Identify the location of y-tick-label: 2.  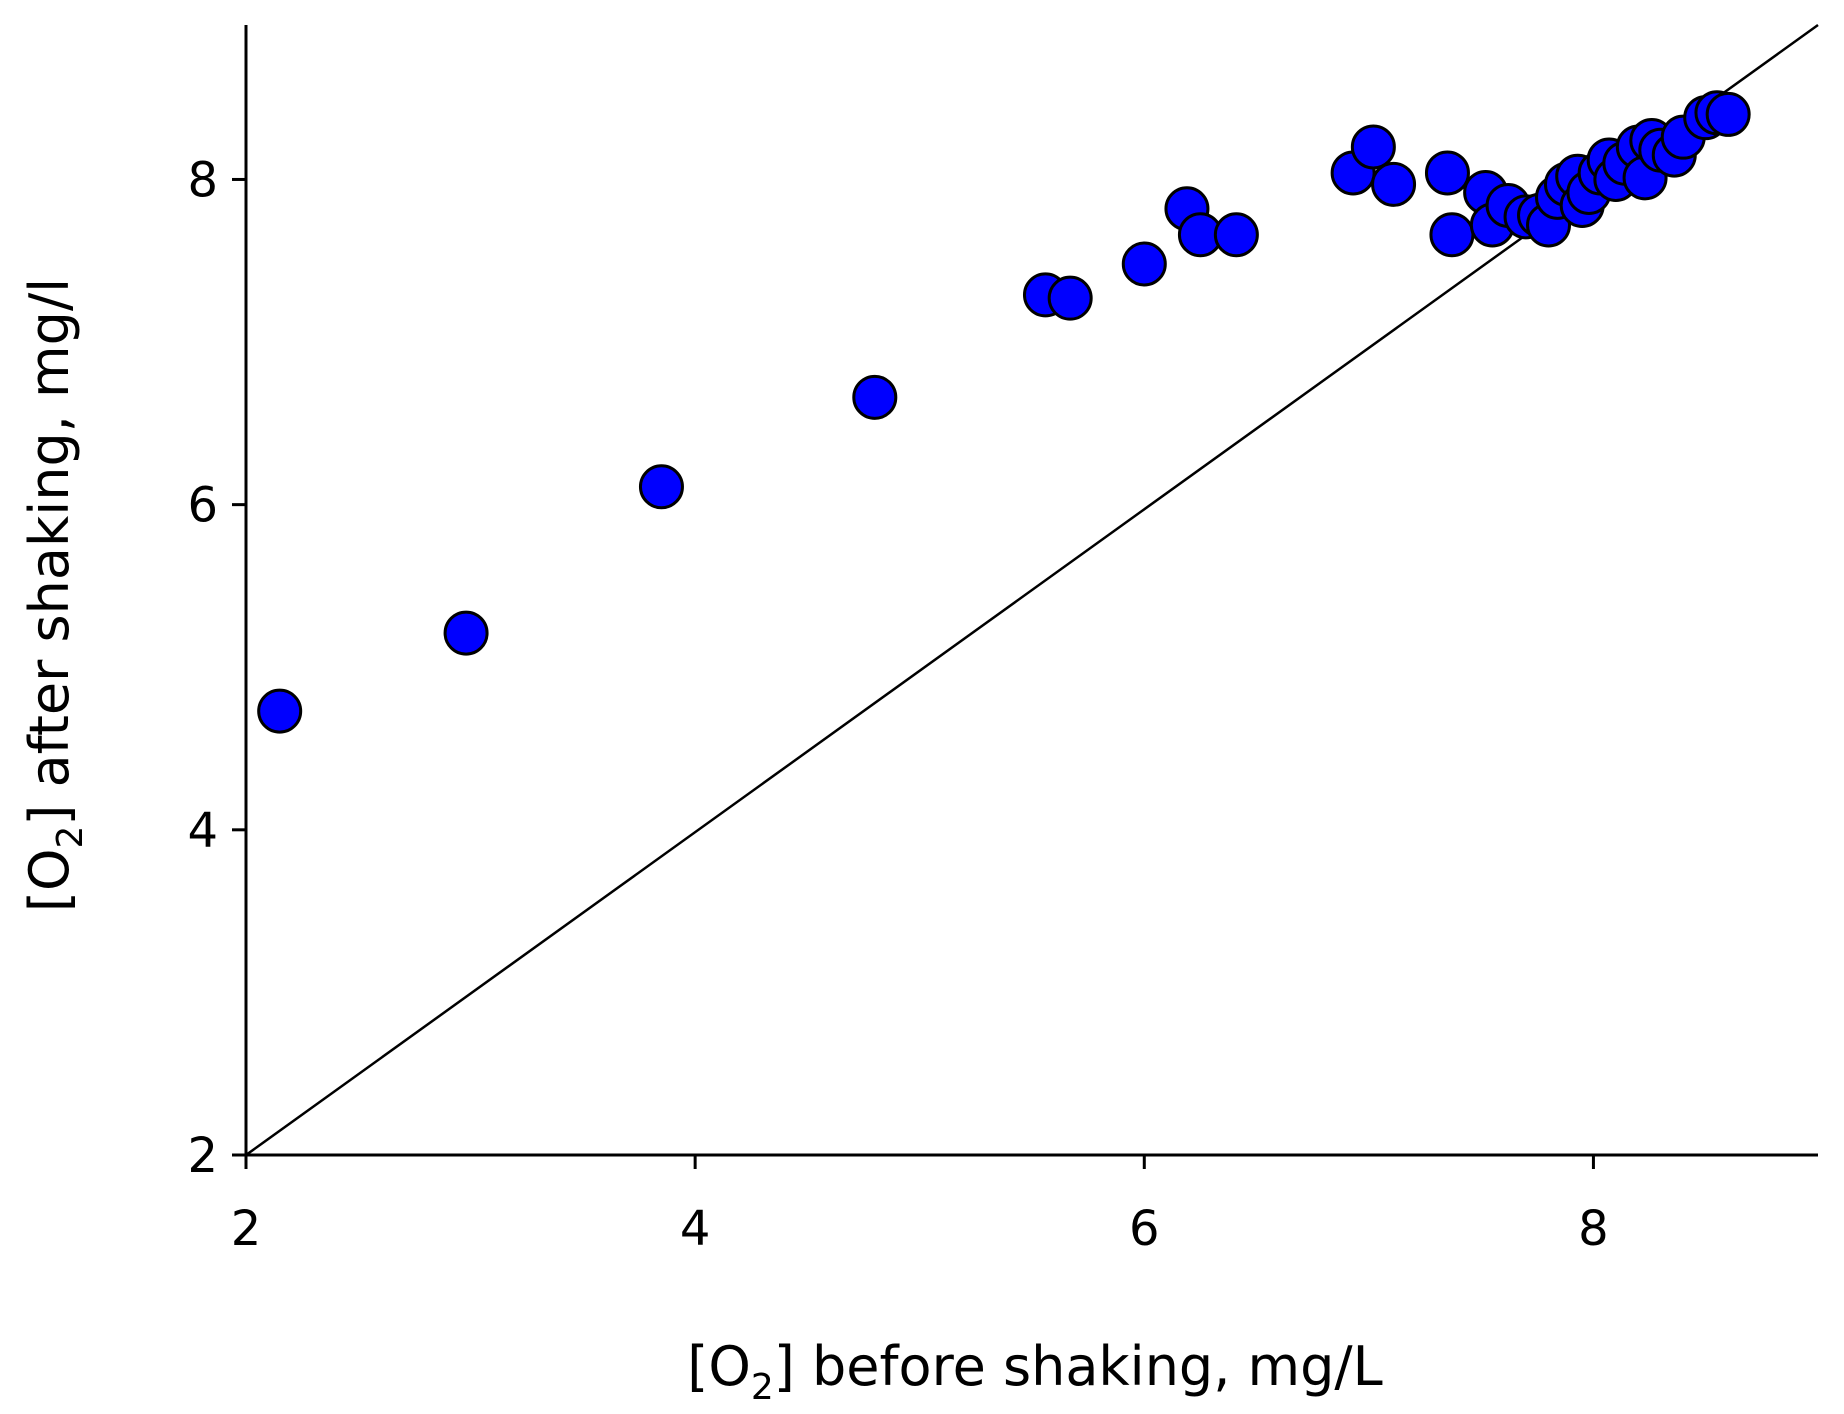
(202, 1156).